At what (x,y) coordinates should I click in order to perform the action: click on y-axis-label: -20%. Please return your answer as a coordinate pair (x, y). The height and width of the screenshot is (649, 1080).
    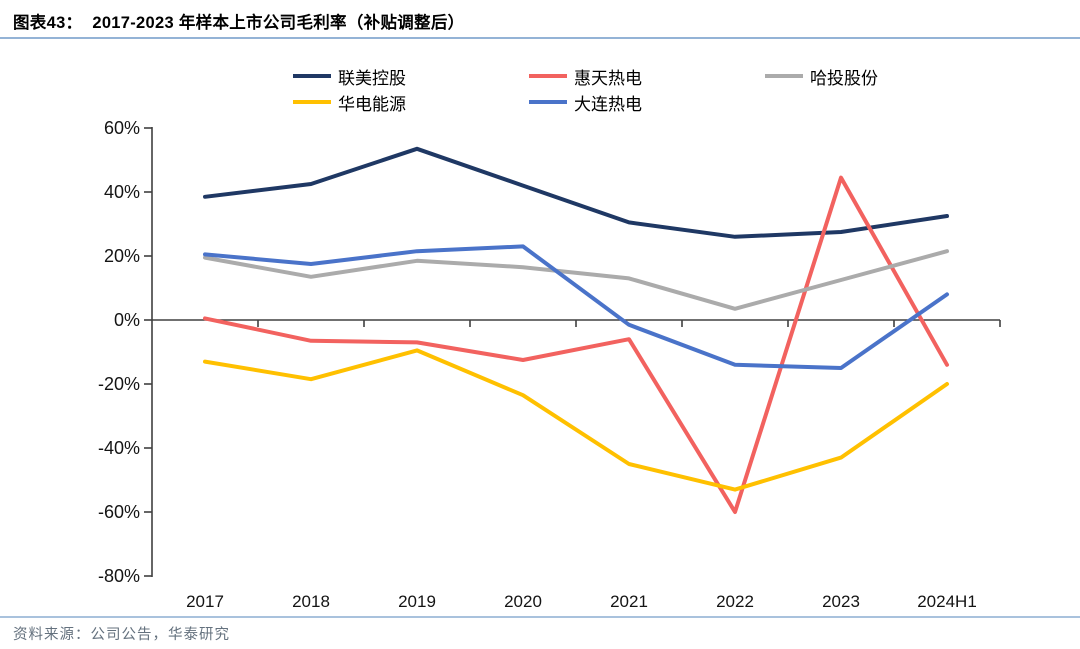
    Looking at the image, I should click on (118, 384).